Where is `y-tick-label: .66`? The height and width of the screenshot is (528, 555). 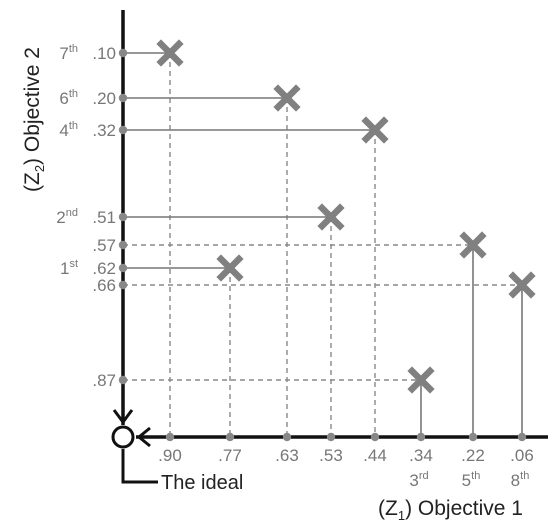
y-tick-label: .66 is located at coordinates (104, 285).